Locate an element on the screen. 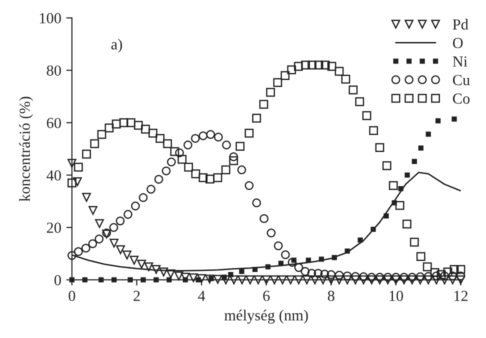 This screenshot has height=338, width=486. legend-label: Pd is located at coordinates (460, 24).